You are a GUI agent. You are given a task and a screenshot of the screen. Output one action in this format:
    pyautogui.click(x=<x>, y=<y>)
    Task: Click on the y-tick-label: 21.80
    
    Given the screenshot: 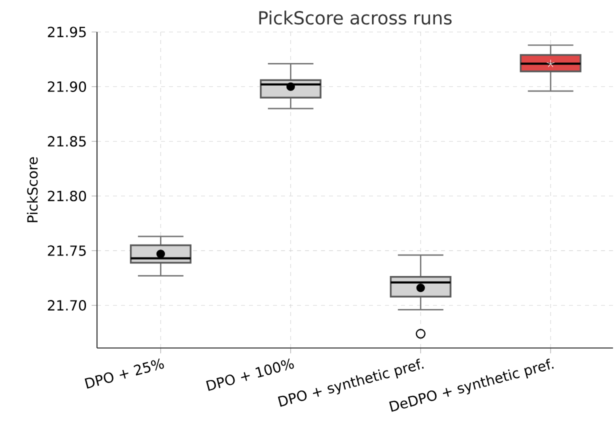 What is the action you would take?
    pyautogui.click(x=67, y=196)
    